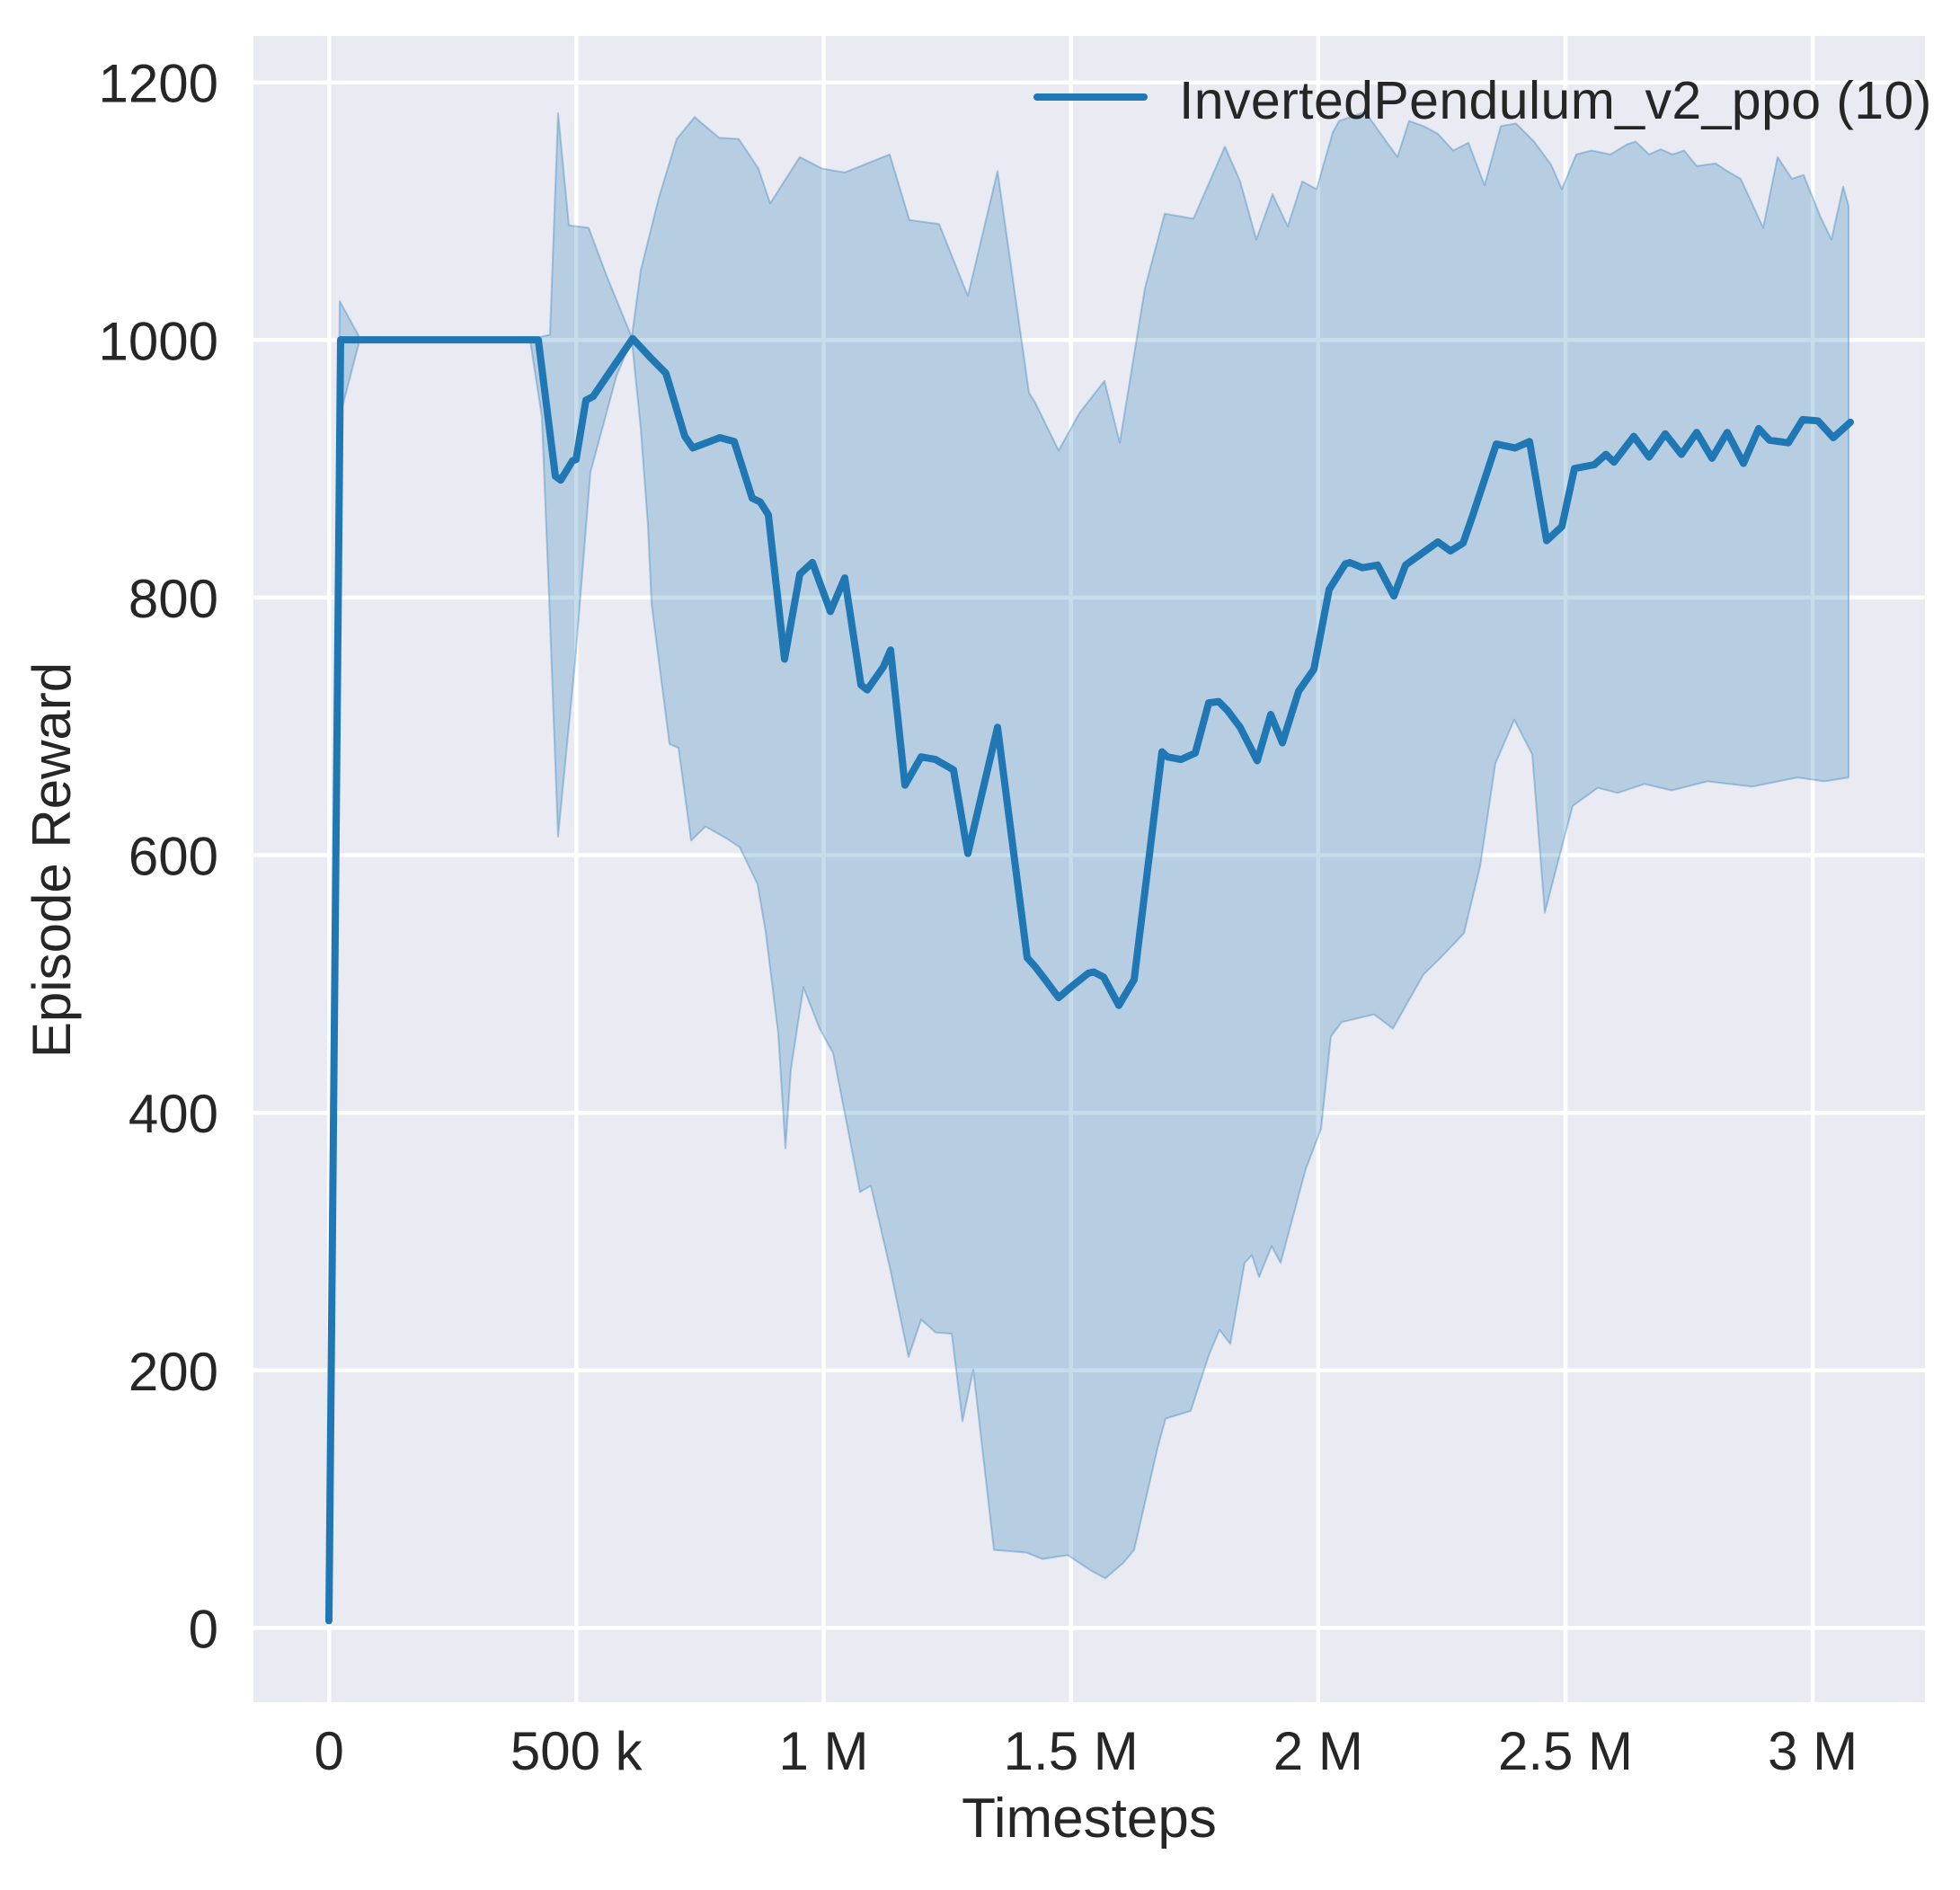 The width and height of the screenshot is (1960, 1890). What do you see at coordinates (158, 84) in the screenshot?
I see `svg-text: 1200` at bounding box center [158, 84].